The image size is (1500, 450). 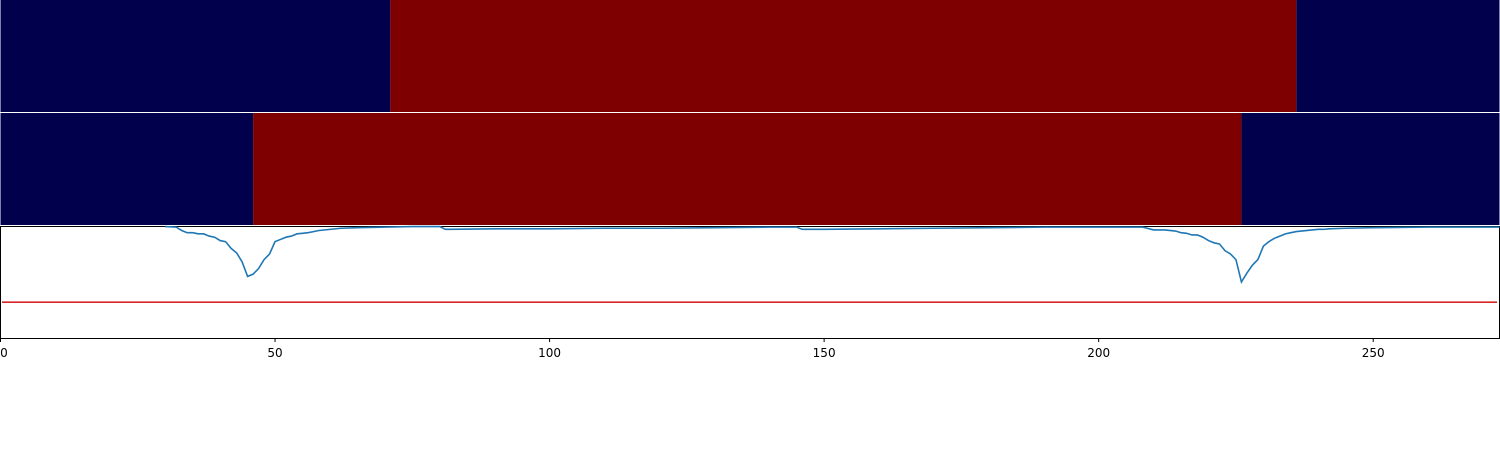 What do you see at coordinates (274, 353) in the screenshot?
I see `x-tick-label: 50` at bounding box center [274, 353].